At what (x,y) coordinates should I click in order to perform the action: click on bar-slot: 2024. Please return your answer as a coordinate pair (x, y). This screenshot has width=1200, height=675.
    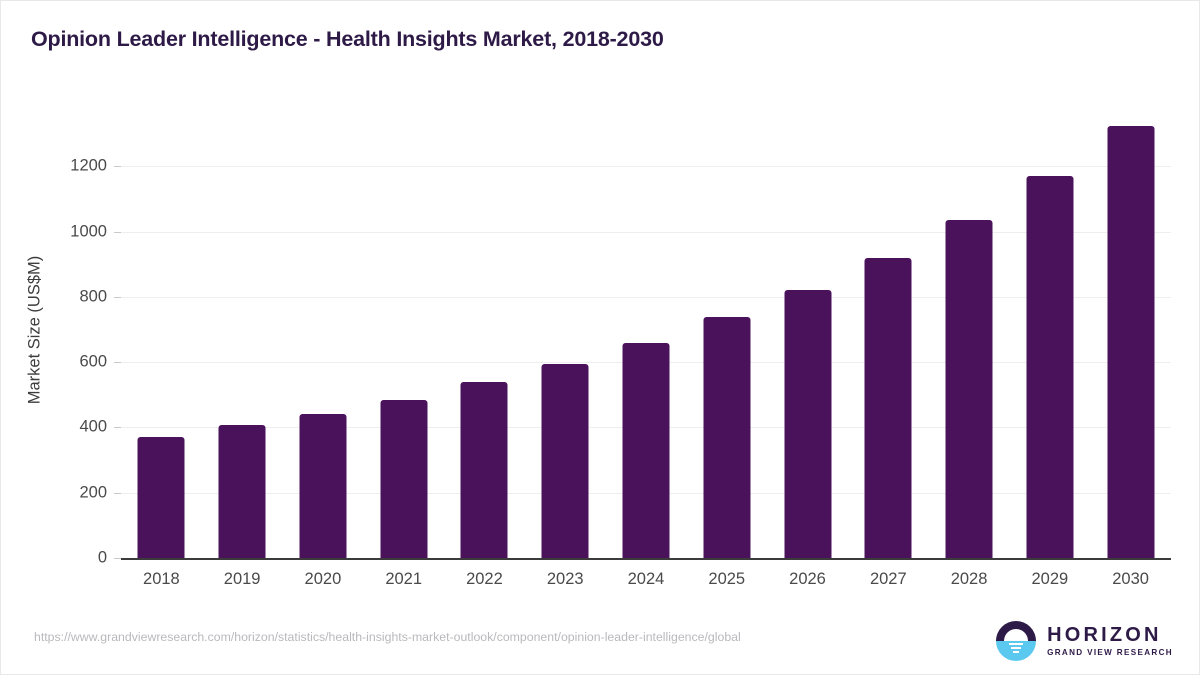
    Looking at the image, I should click on (646, 344).